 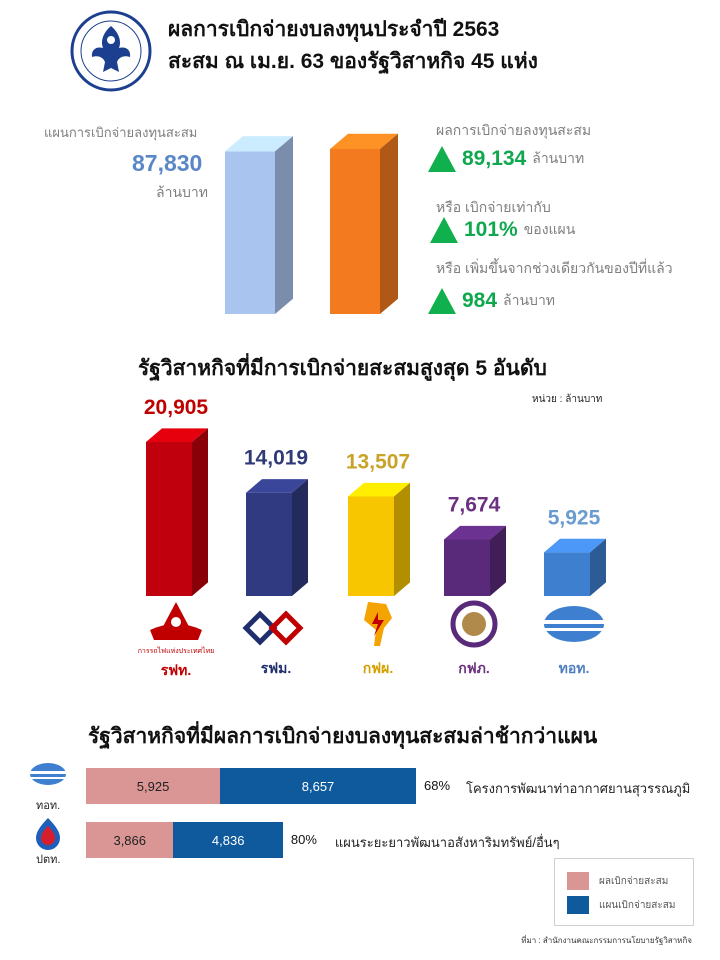 I want to click on top5-company-name: รฟท., so click(x=176, y=670).